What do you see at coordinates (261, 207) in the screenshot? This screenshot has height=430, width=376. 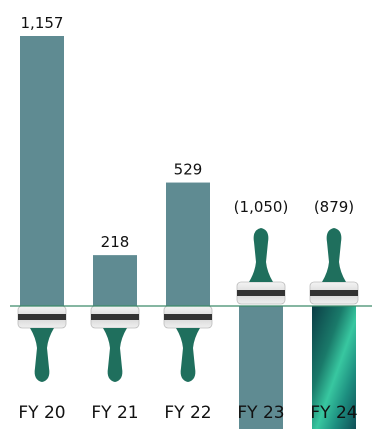 I see `data-label: (1,050)` at bounding box center [261, 207].